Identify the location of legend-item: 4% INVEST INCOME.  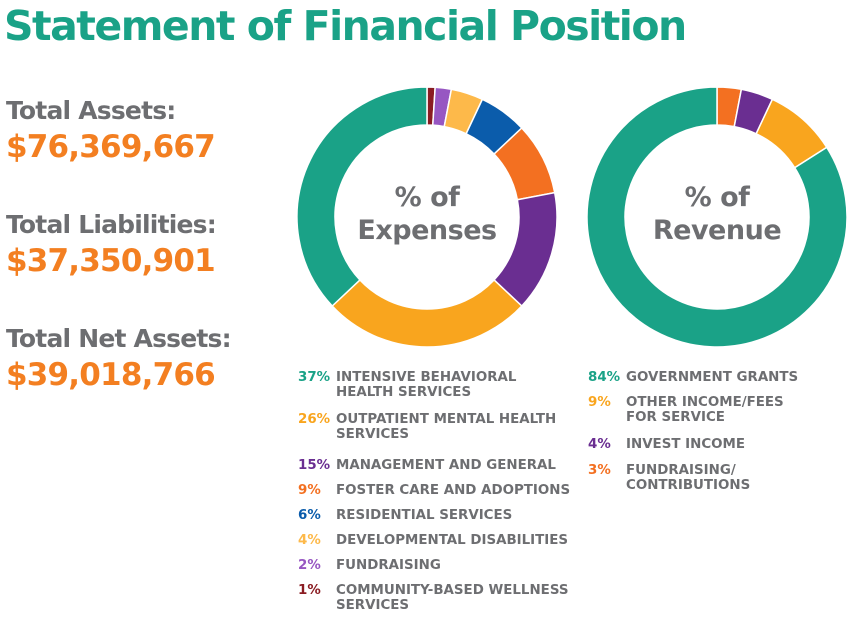
(703, 447).